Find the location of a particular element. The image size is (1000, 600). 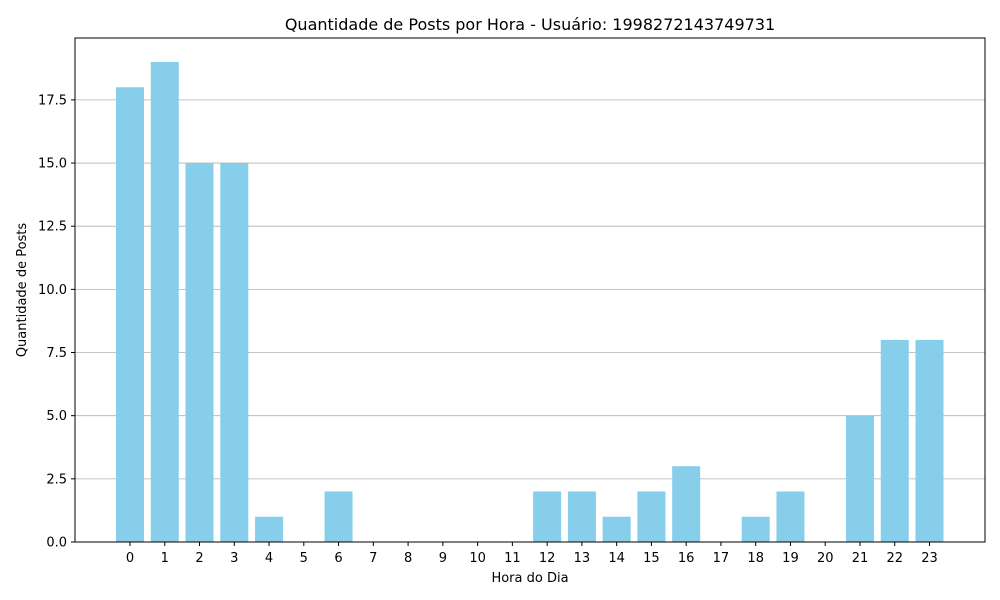

x-tick-label: 11 is located at coordinates (512, 558).